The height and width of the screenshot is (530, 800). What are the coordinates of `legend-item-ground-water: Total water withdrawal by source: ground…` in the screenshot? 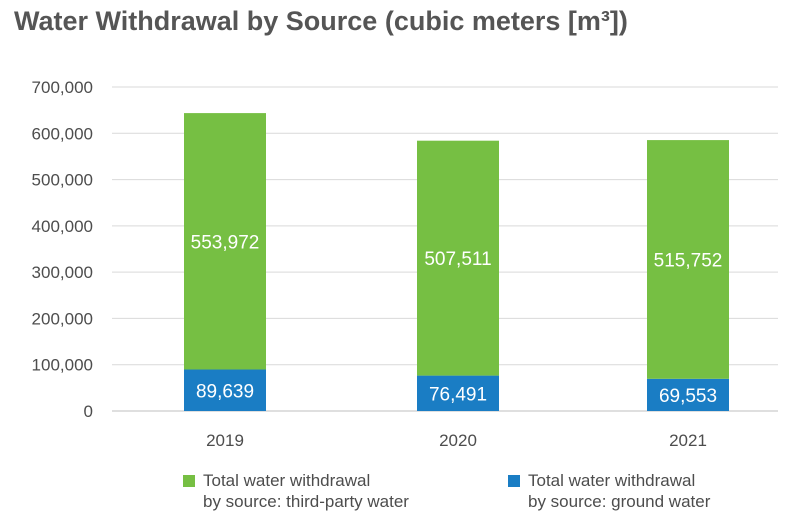 It's located at (609, 491).